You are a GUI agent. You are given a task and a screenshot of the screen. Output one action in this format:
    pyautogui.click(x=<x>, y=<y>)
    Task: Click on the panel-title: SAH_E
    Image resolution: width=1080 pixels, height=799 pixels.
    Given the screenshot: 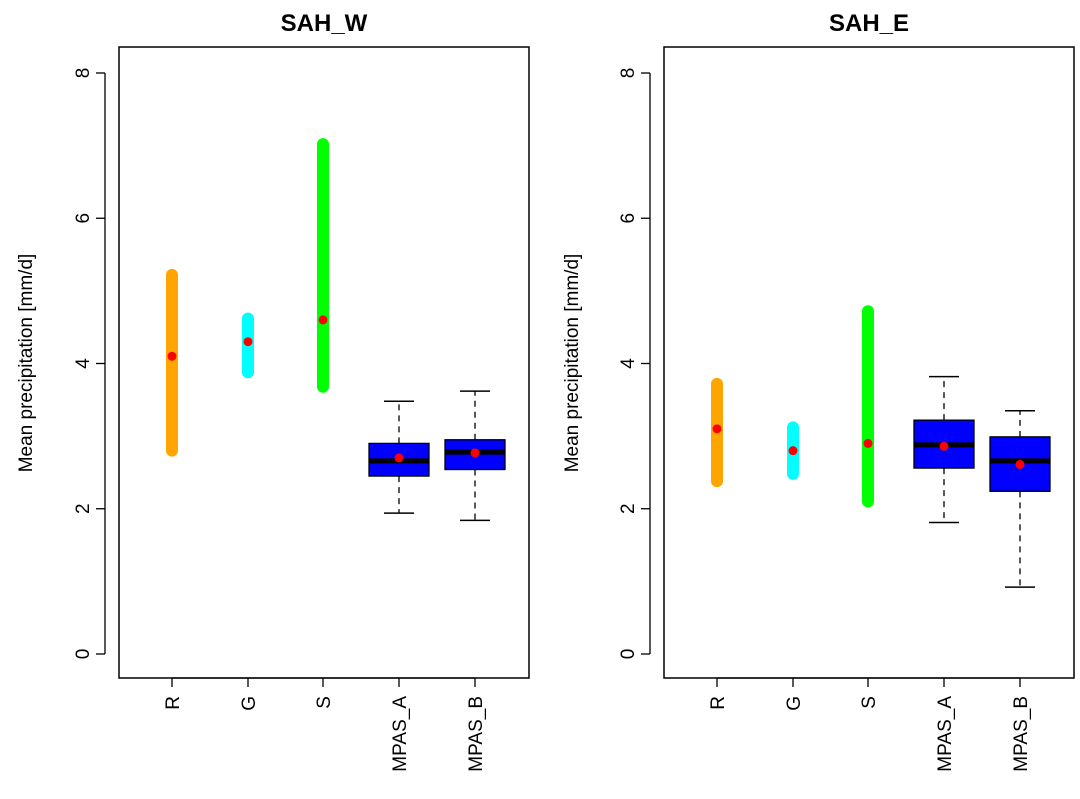 What is the action you would take?
    pyautogui.click(x=869, y=23)
    